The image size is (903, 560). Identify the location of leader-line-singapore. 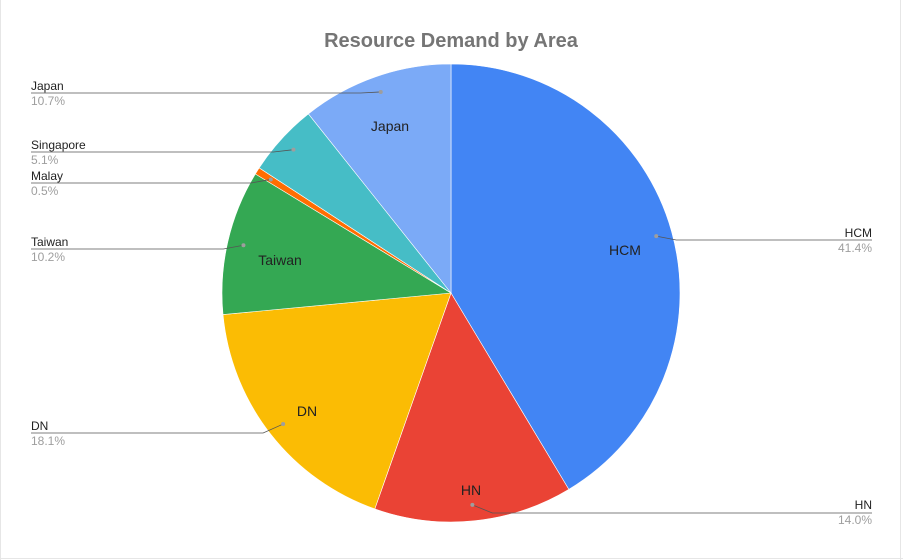
(162, 151).